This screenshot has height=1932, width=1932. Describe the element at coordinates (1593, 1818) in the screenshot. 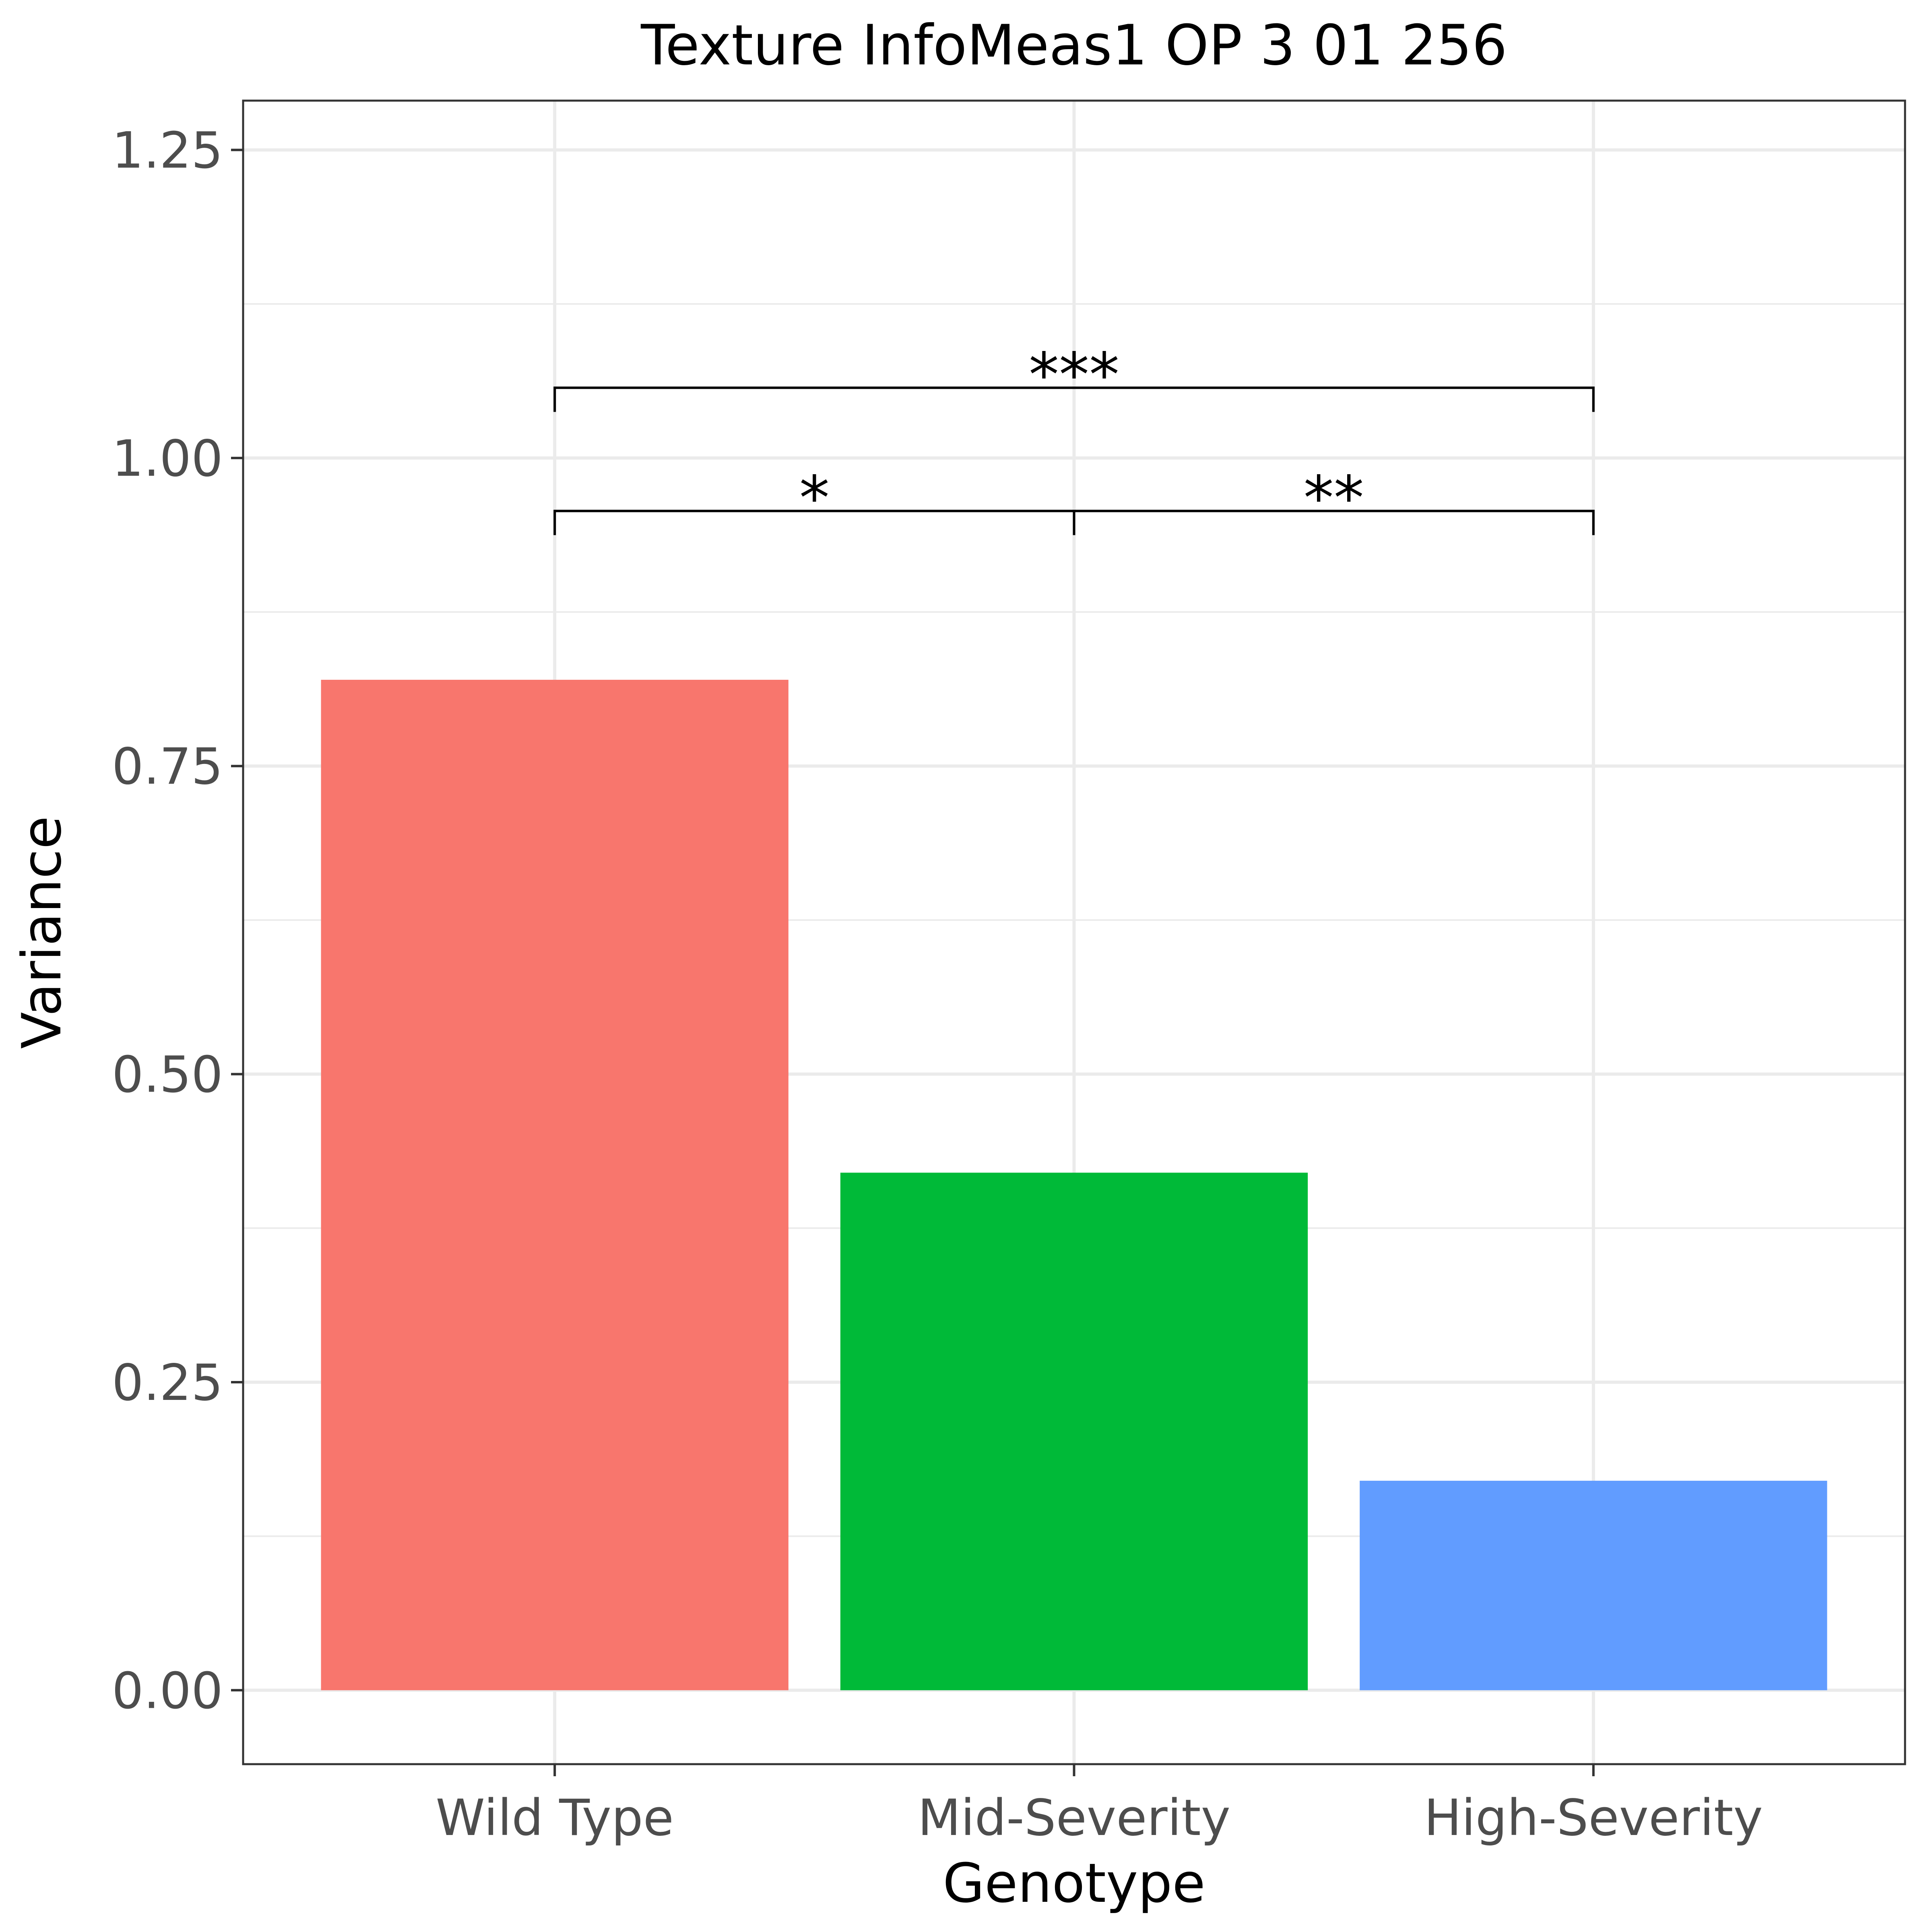

I see `x-tick-label: High-Severity` at that location.